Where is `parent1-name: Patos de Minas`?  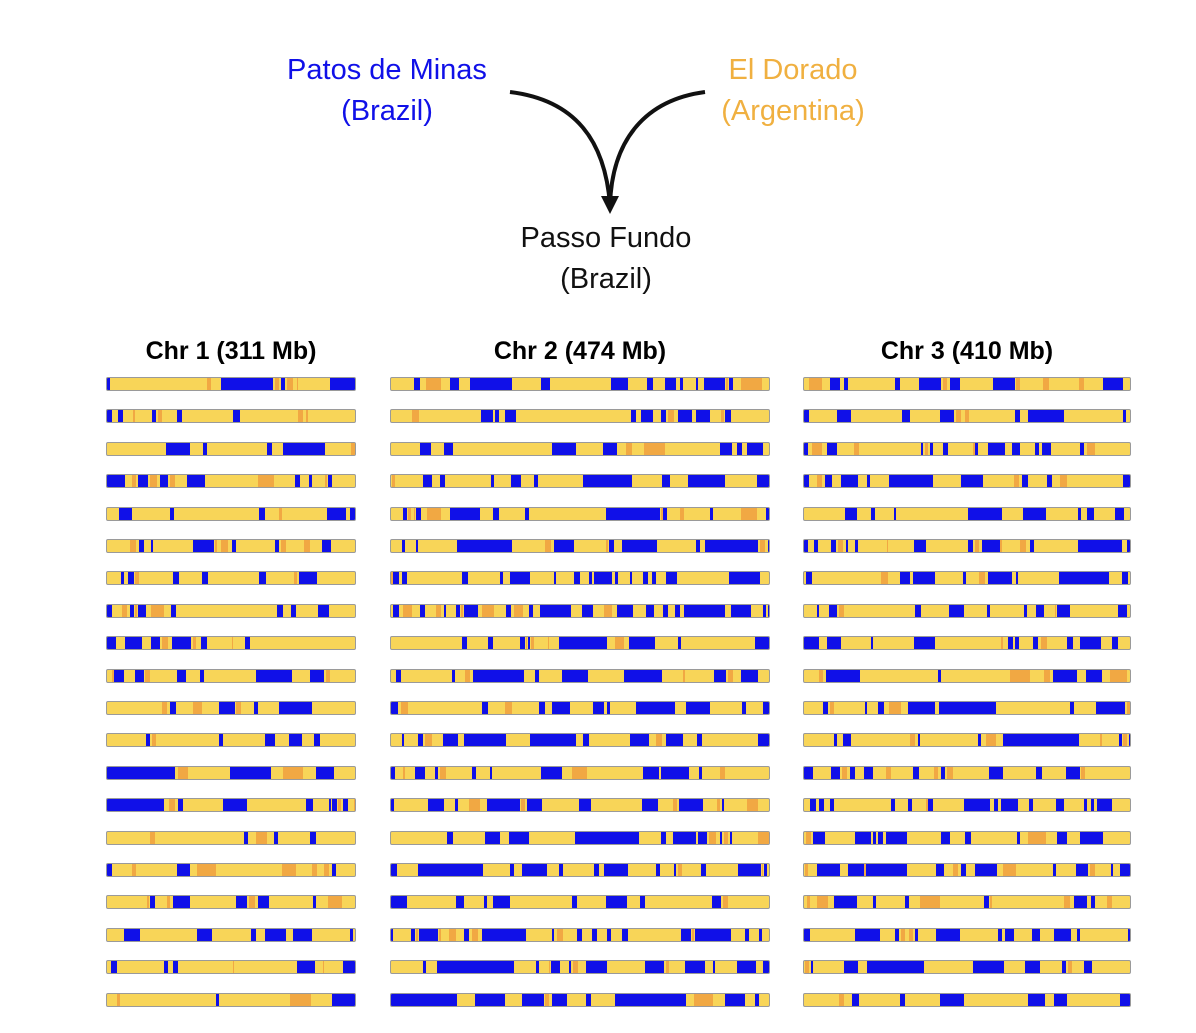 parent1-name: Patos de Minas is located at coordinates (387, 70).